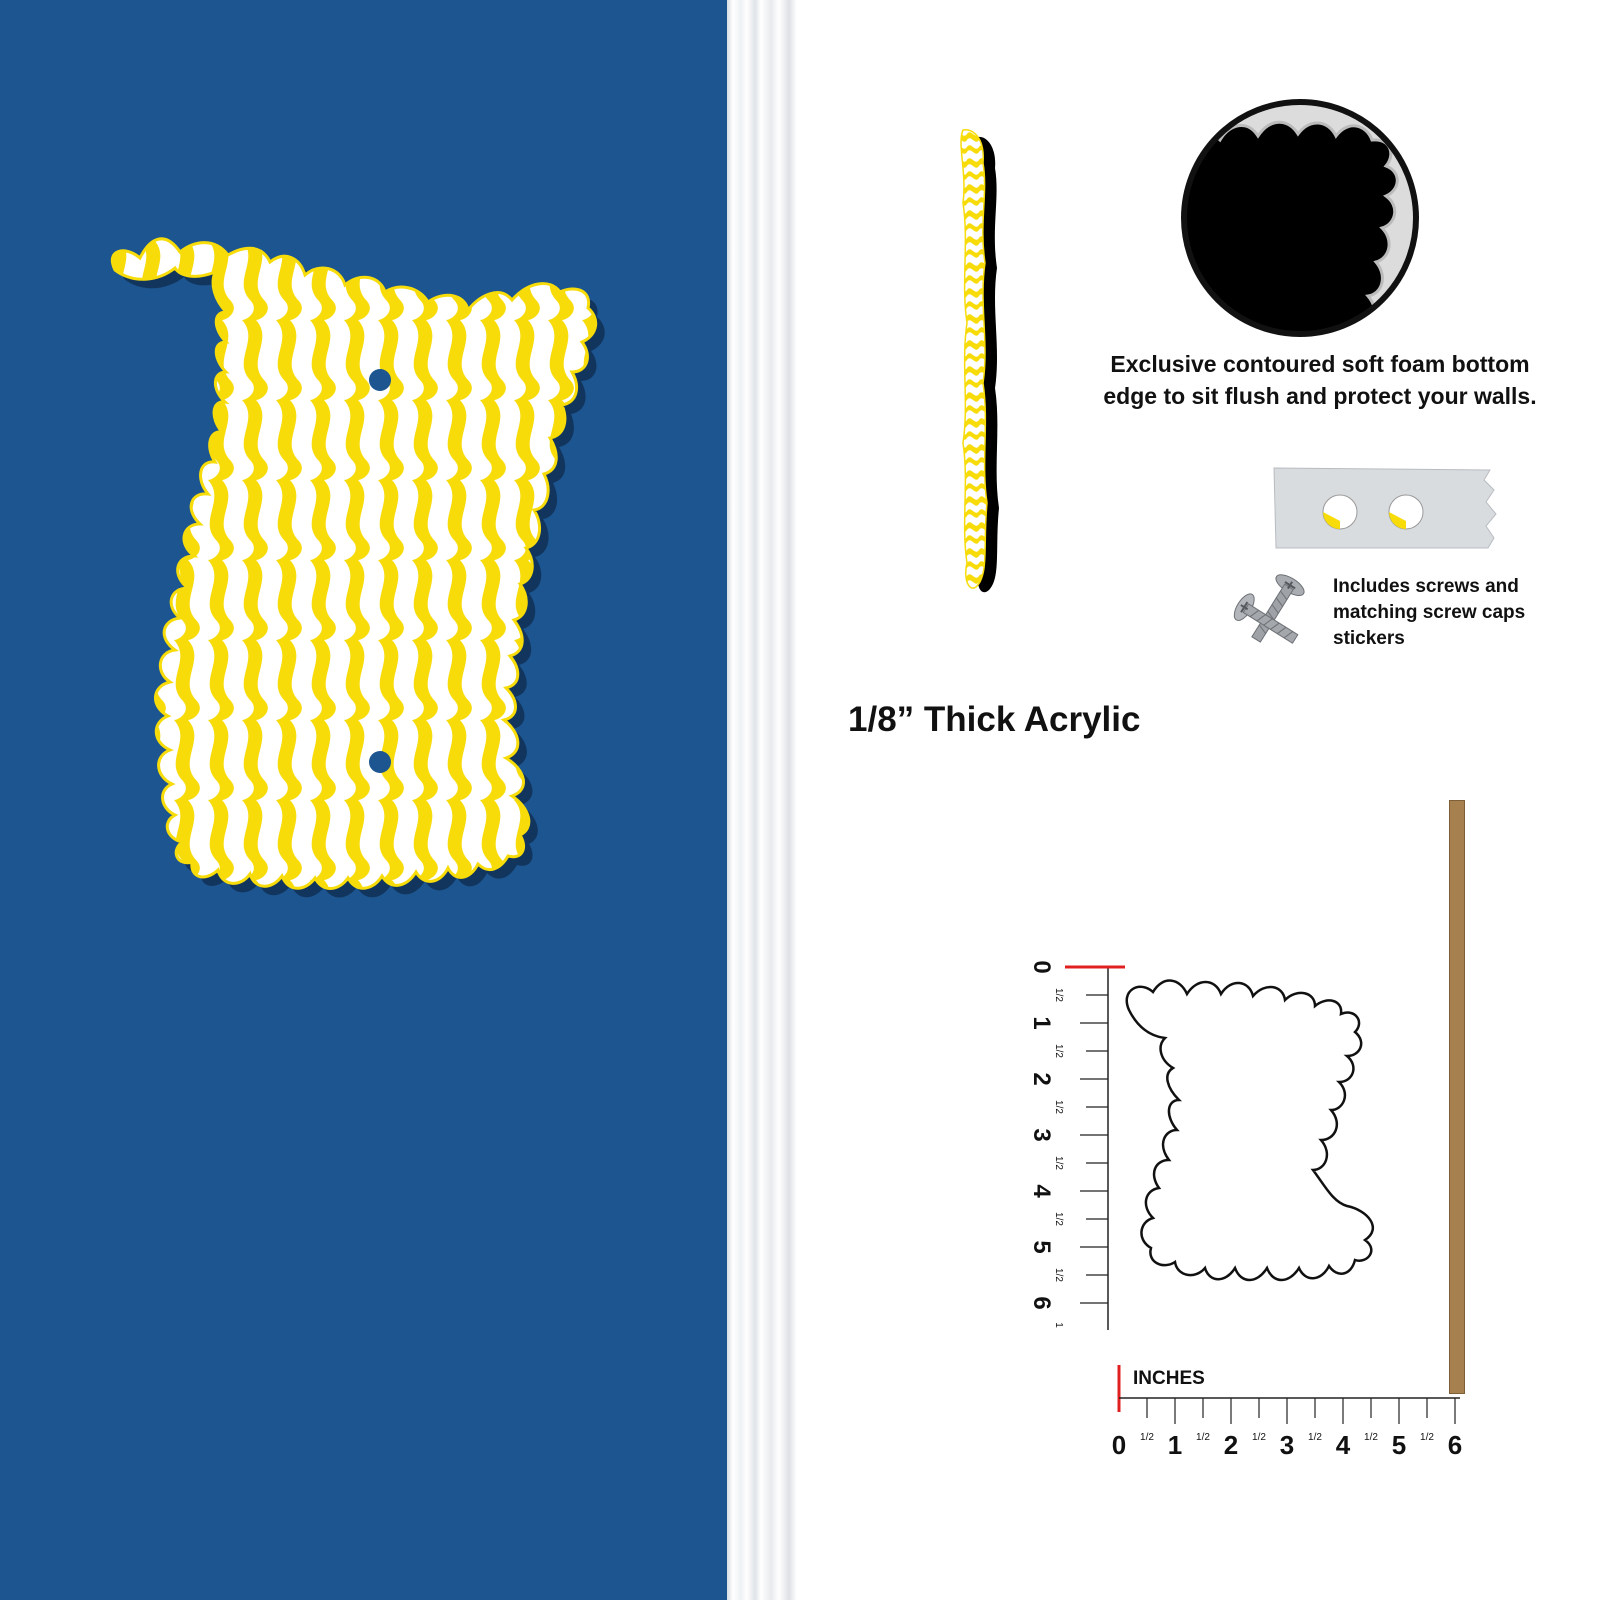 The height and width of the screenshot is (1600, 1600). Describe the element at coordinates (1455, 1445) in the screenshot. I see `ruler-h-label: 6` at that location.